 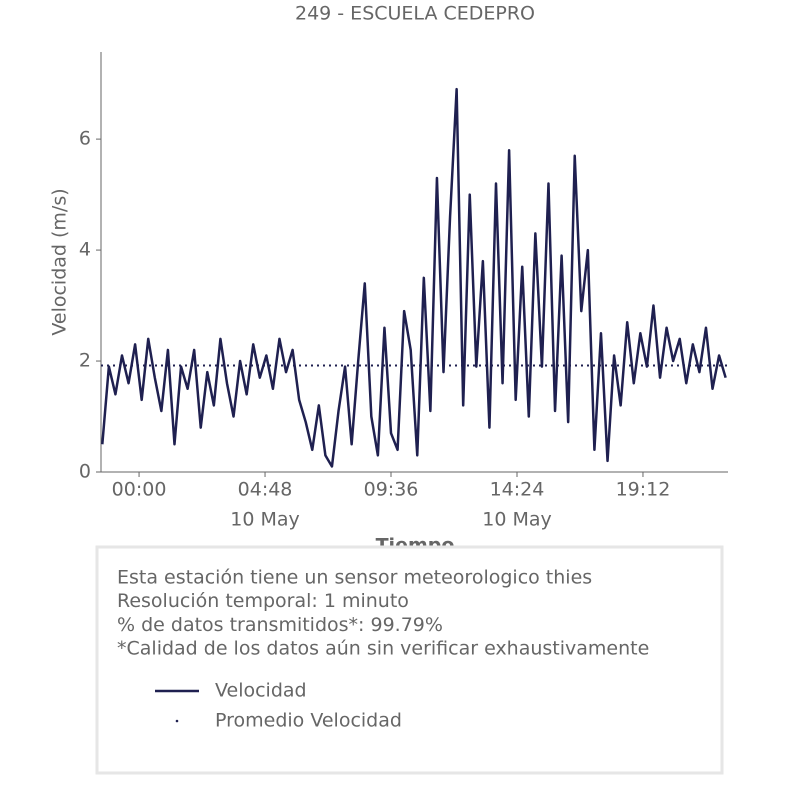 What do you see at coordinates (391, 490) in the screenshot?
I see `x-tick-label: 09:36` at bounding box center [391, 490].